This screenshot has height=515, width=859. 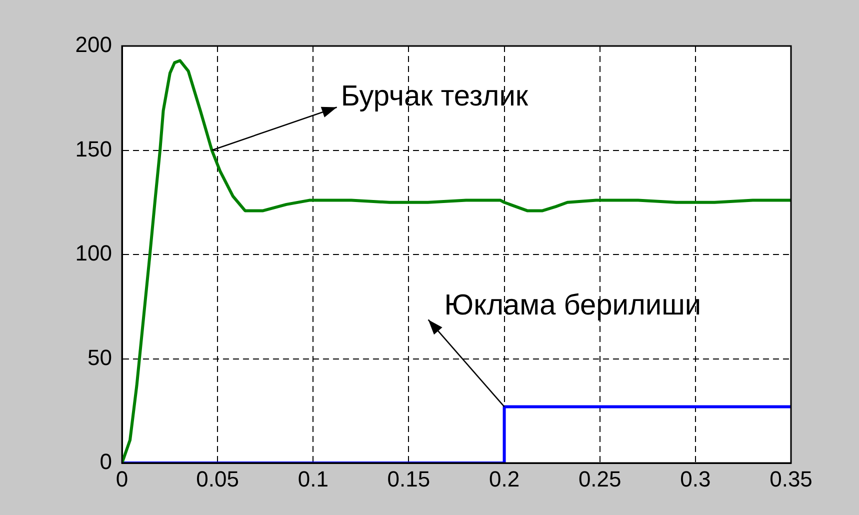 I want to click on y-tick-label: 100, so click(x=93, y=253).